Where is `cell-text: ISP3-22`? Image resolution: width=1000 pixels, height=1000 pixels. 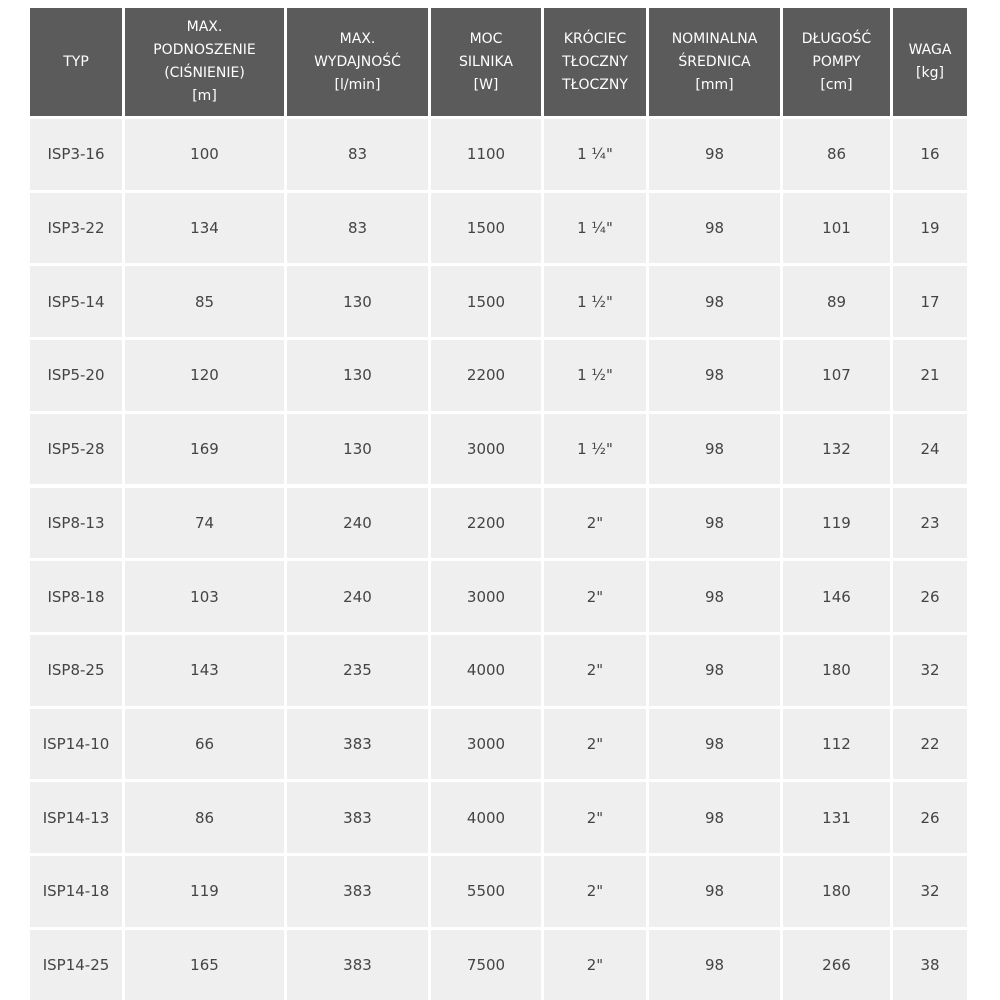
cell-text: ISP3-22 is located at coordinates (76, 228).